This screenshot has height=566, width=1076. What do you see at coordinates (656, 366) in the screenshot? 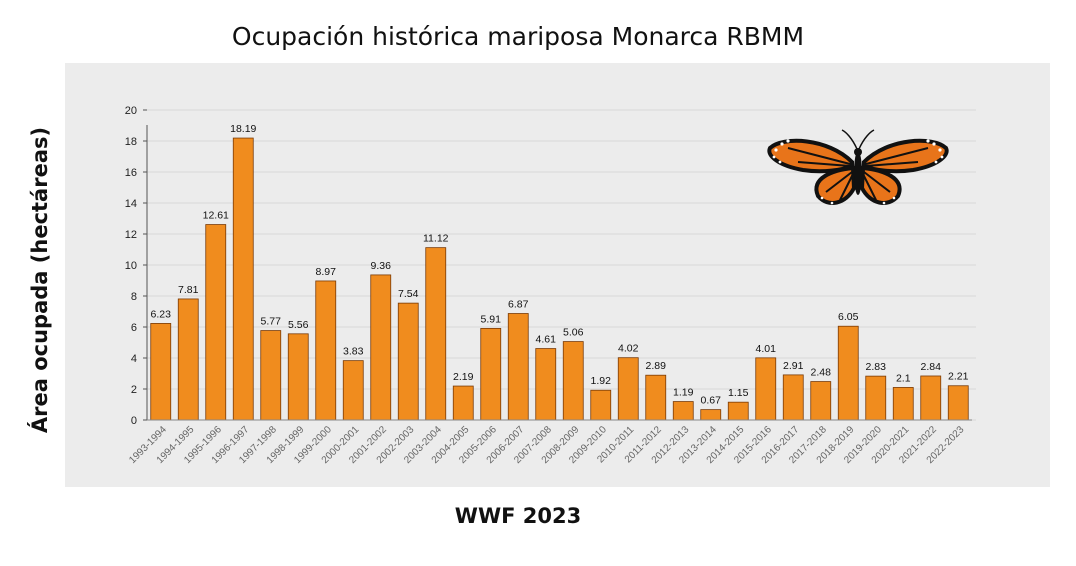
I see `data-label: 2.89` at bounding box center [656, 366].